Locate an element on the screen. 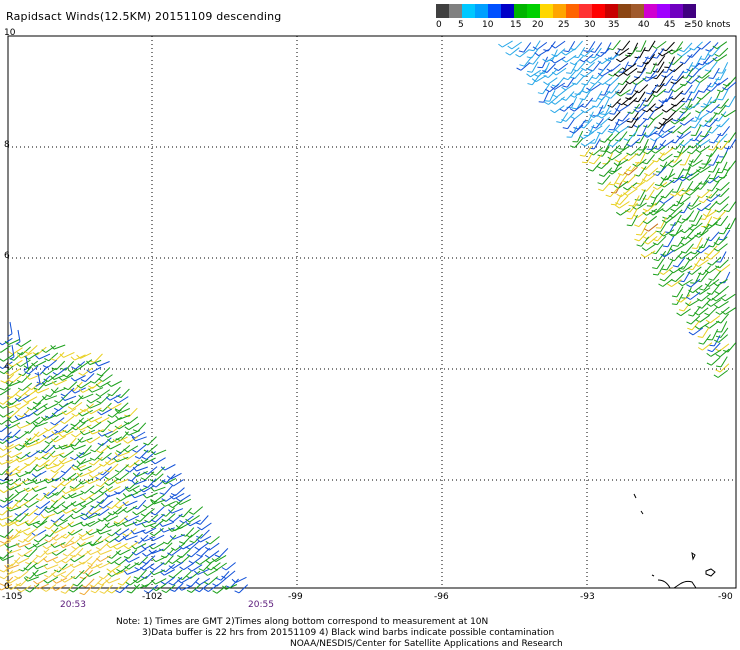  legend-swatch is located at coordinates (533, 11).